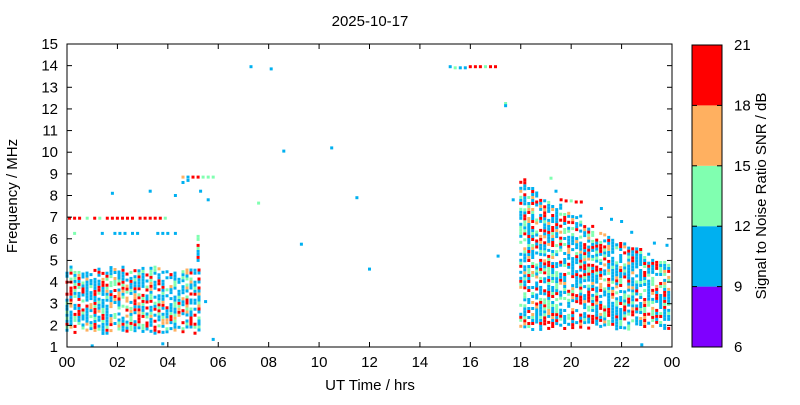 The width and height of the screenshot is (800, 405). Describe the element at coordinates (54, 304) in the screenshot. I see `y-tick-label: 3` at that location.